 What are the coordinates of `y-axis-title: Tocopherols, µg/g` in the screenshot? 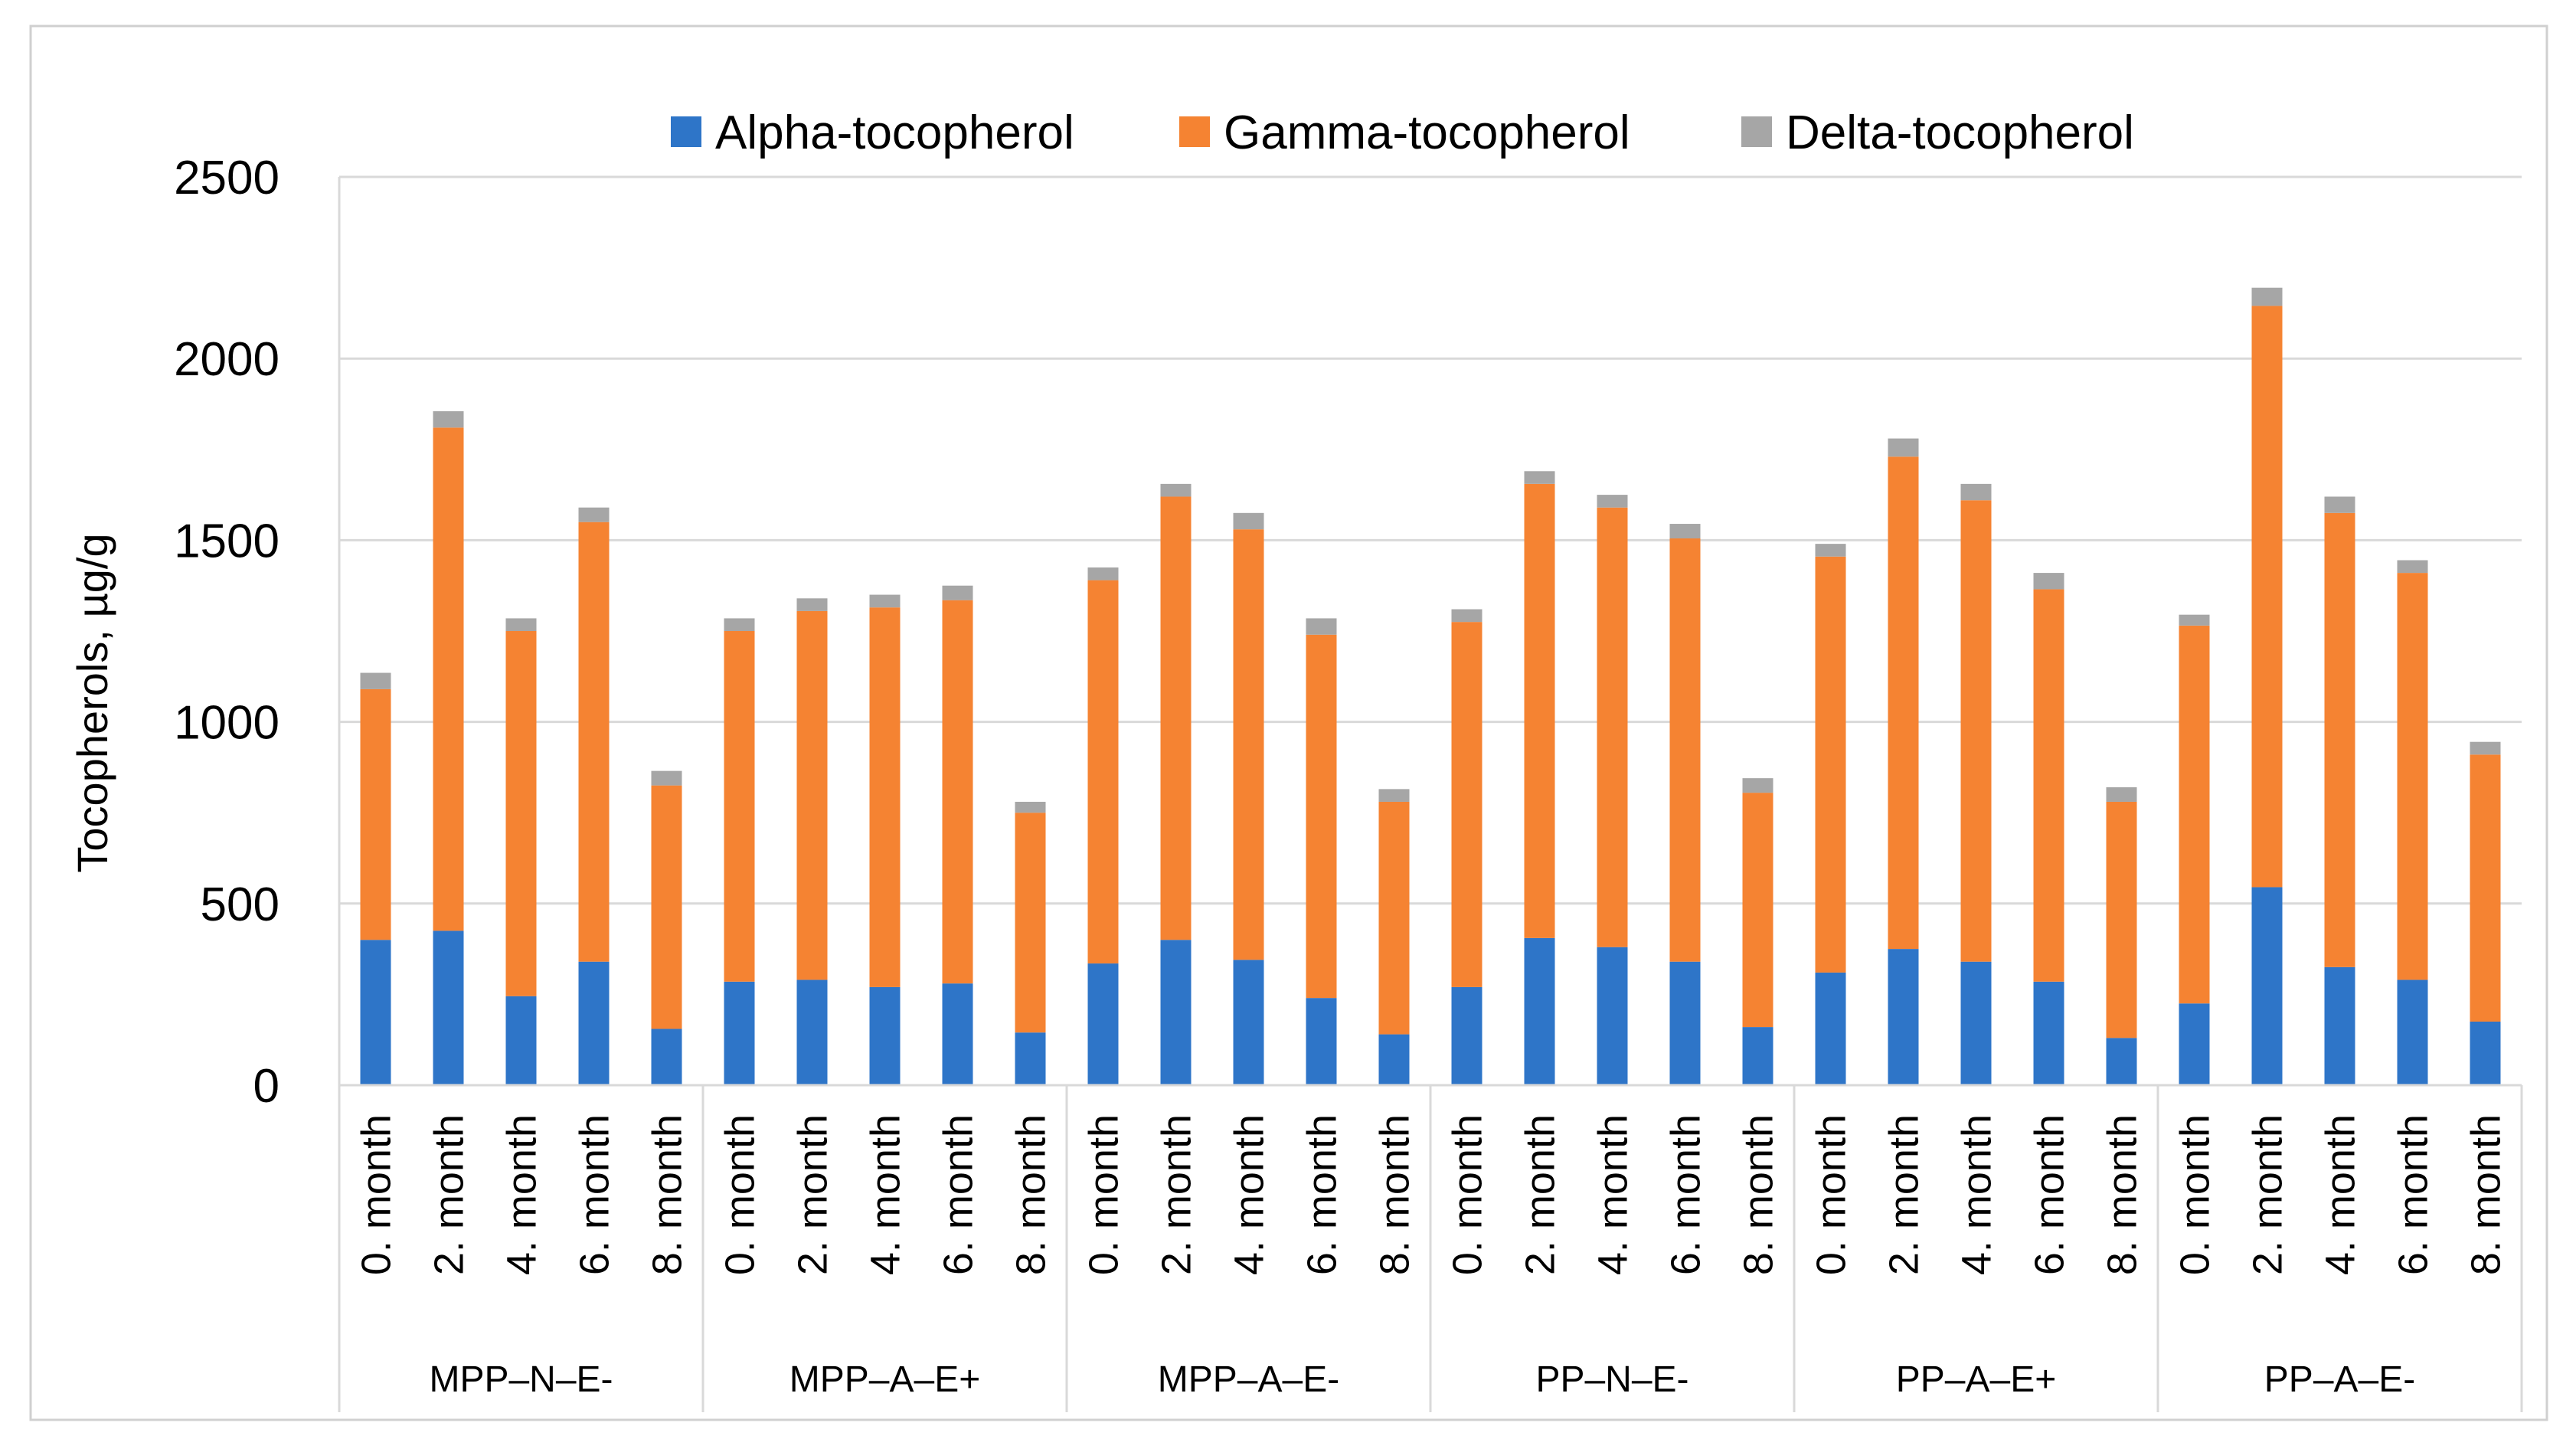 It's located at (92, 702).